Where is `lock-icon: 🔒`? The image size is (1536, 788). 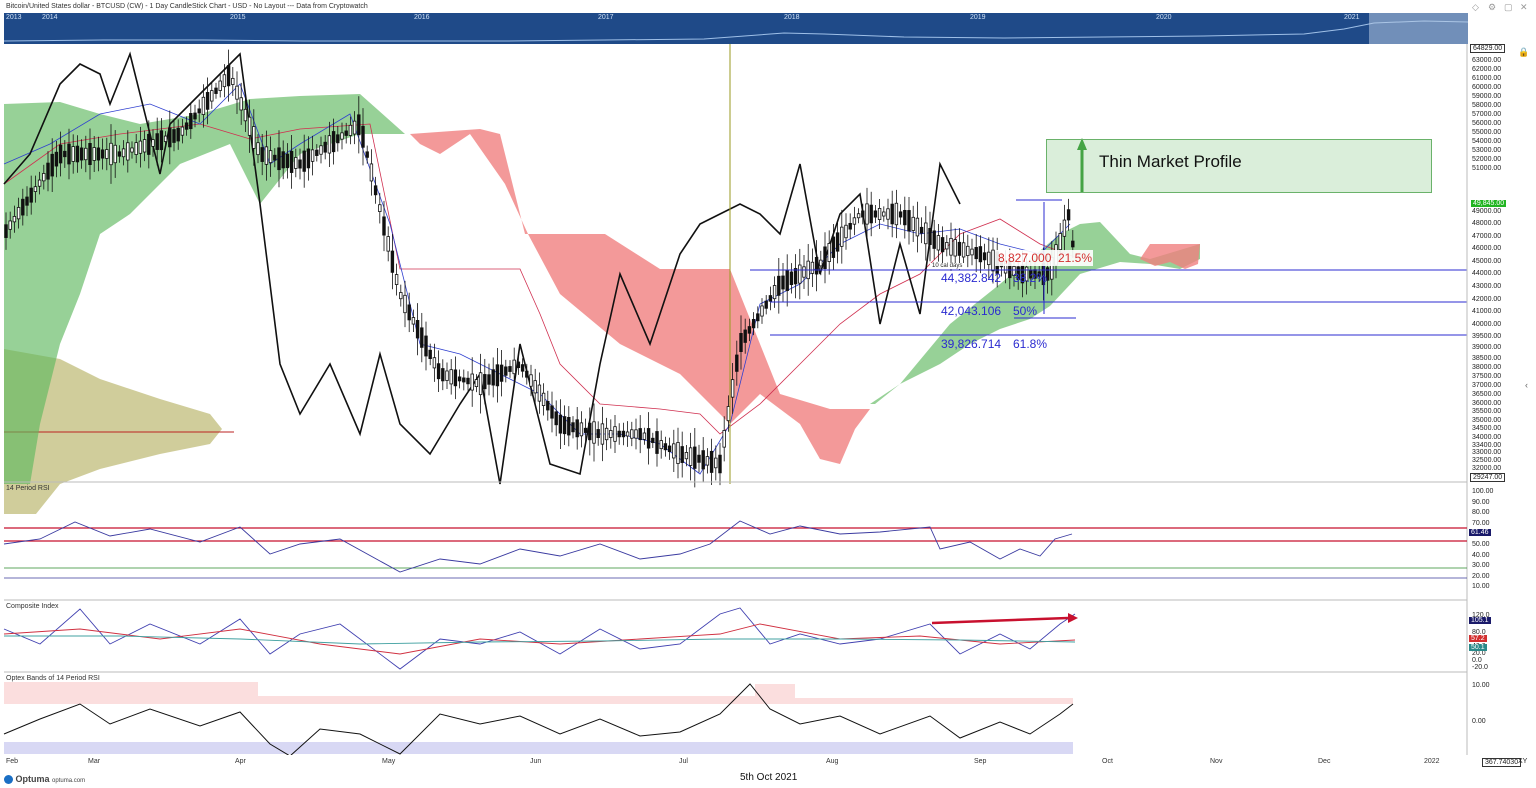
lock-icon: 🔒 is located at coordinates (1524, 52).